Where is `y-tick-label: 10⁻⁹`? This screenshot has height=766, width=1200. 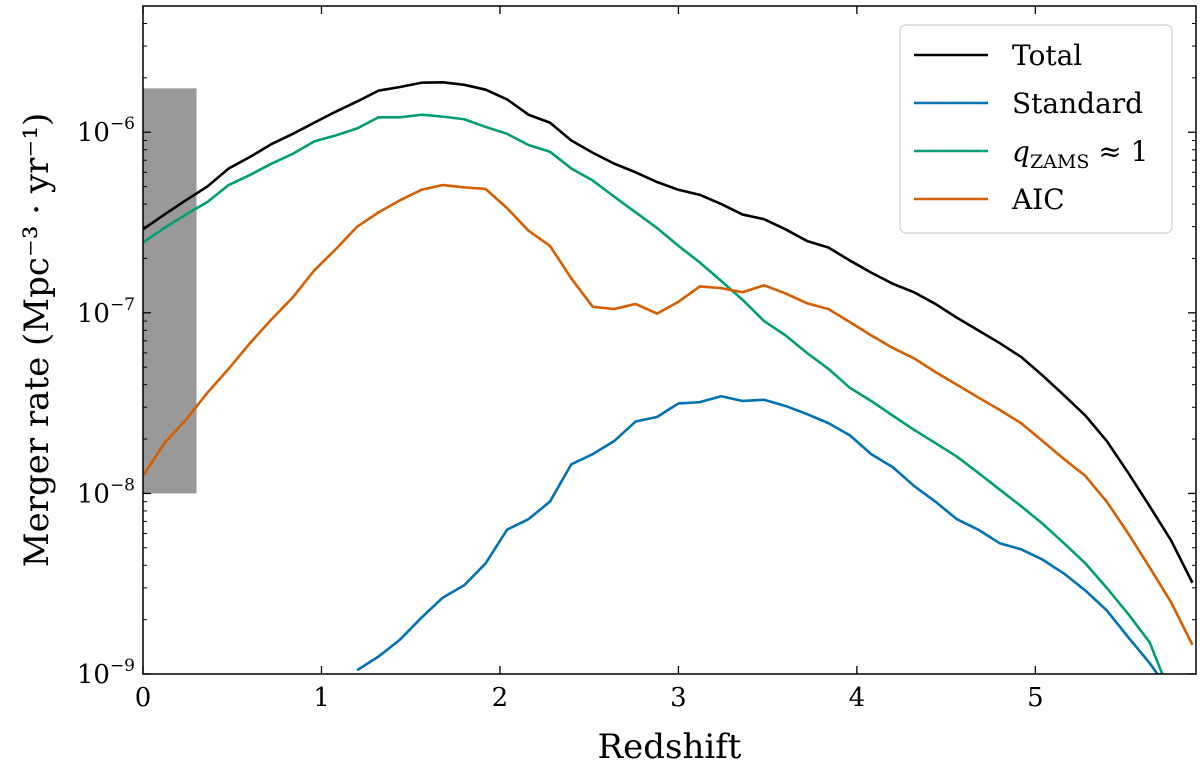
y-tick-label: 10⁻⁹ is located at coordinates (106, 673).